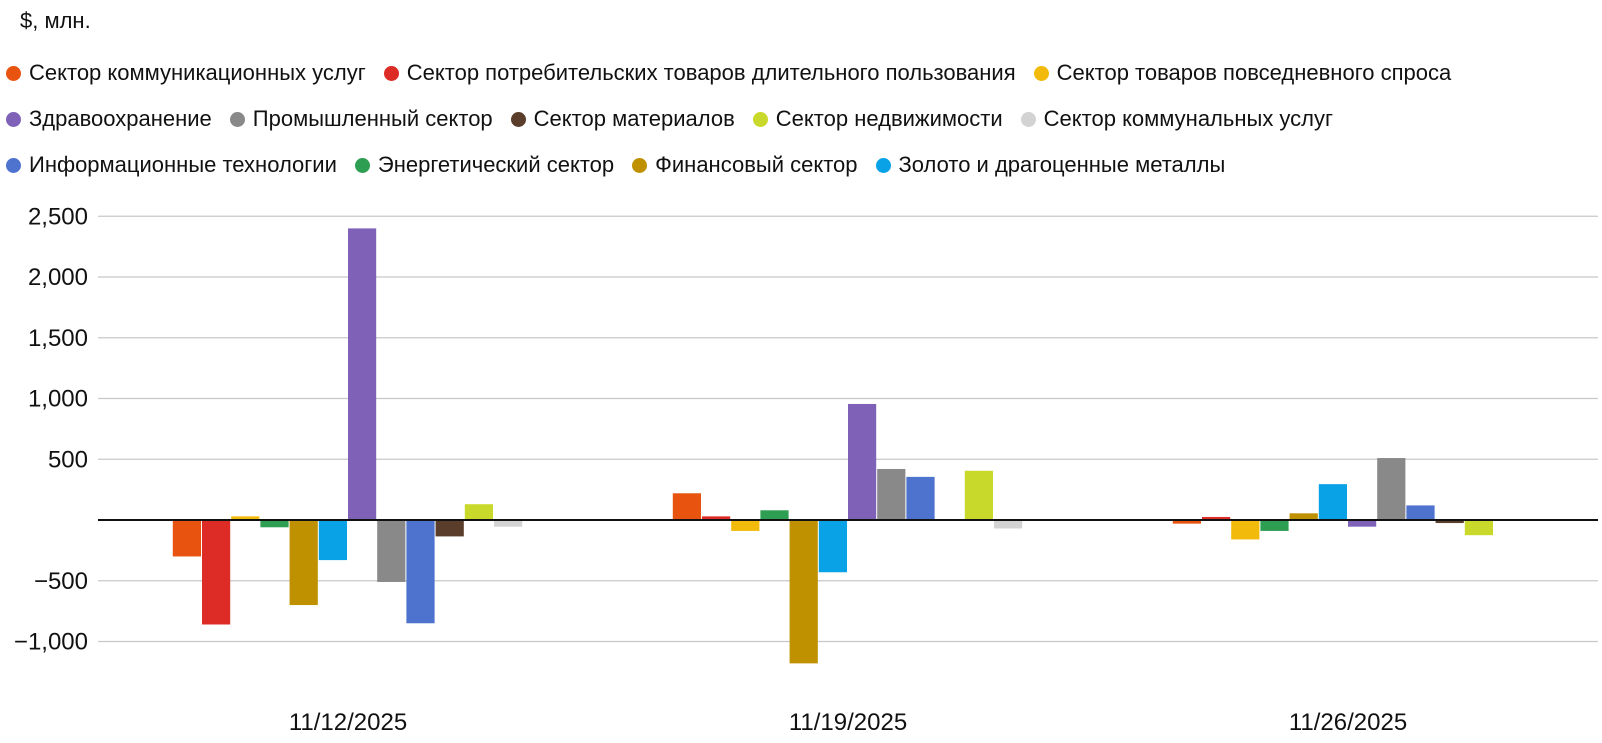 Image resolution: width=1602 pixels, height=743 pixels. I want to click on legend-item: Здравоохранение, so click(109, 119).